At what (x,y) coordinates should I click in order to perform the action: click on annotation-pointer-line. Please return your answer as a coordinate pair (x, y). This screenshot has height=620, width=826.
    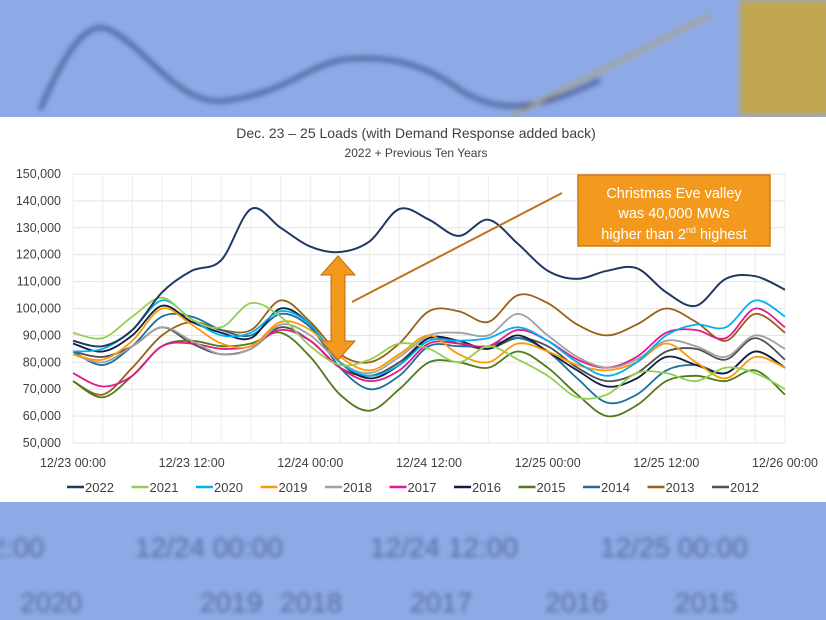
    Looking at the image, I should click on (457, 247).